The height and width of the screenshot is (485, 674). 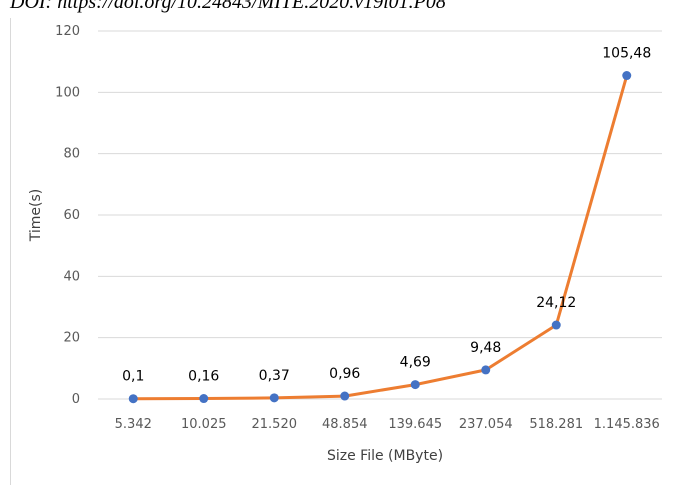 I want to click on x-tick-label: 5.342, so click(x=133, y=424).